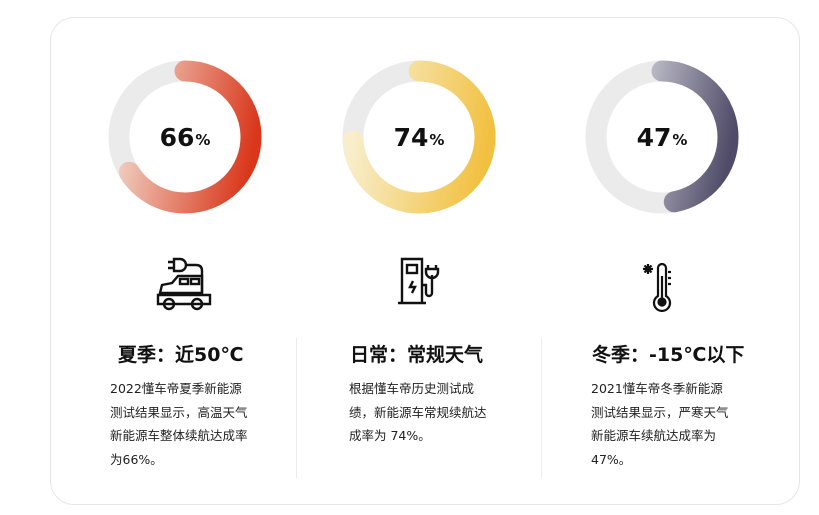 The width and height of the screenshot is (819, 515). I want to click on ring-winter: 47%, so click(662, 137).